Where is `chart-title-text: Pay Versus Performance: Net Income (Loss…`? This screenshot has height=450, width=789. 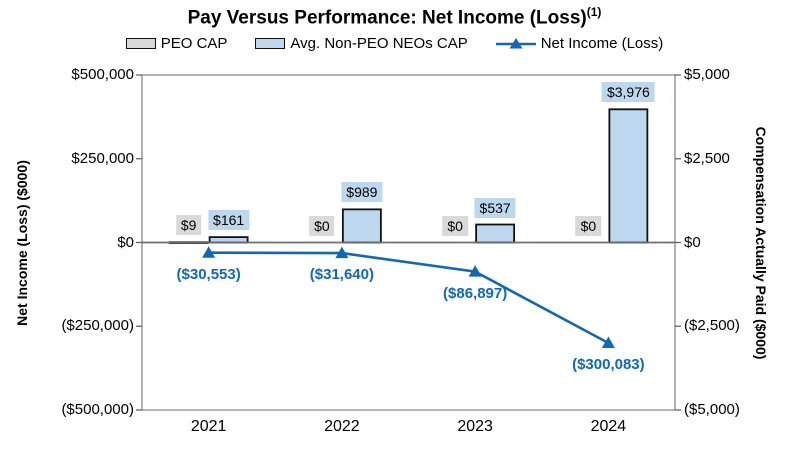
chart-title-text: Pay Versus Performance: Net Income (Loss… is located at coordinates (387, 18).